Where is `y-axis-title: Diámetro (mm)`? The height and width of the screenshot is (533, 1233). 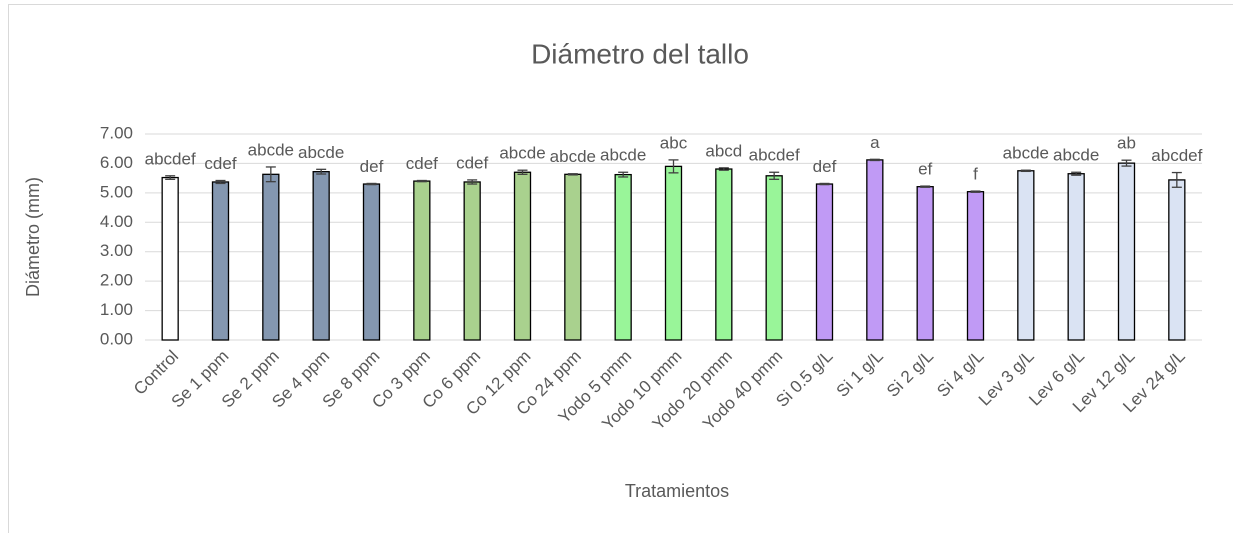 y-axis-title: Diámetro (mm) is located at coordinates (33, 237).